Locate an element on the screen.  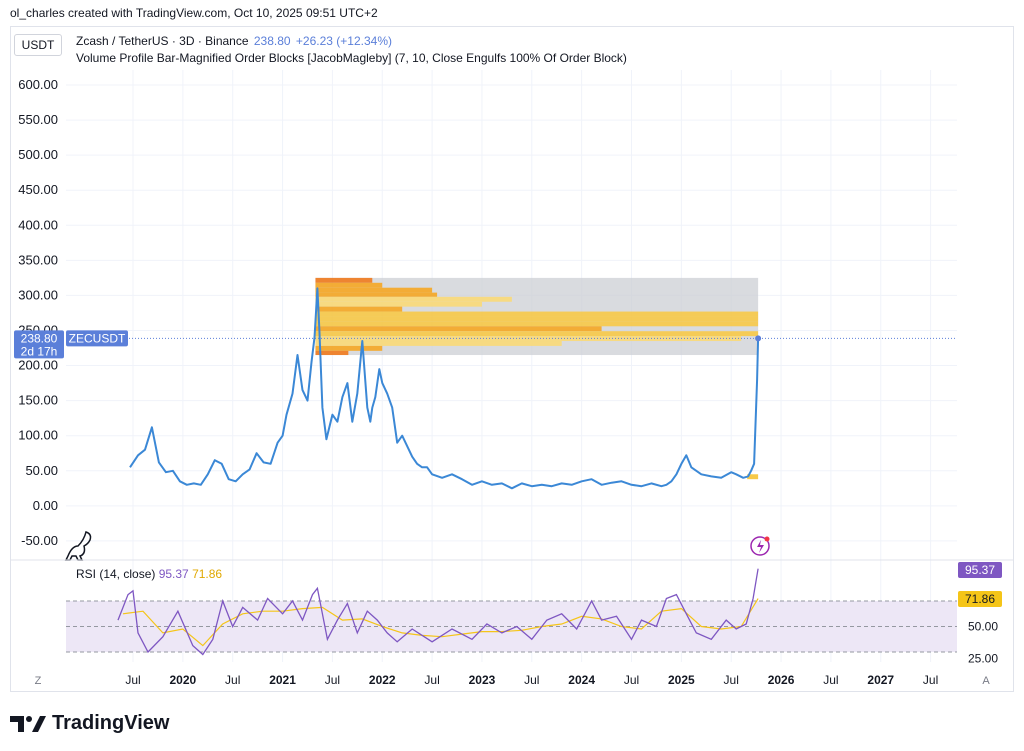
x-axis-tick-label: 2027 is located at coordinates (880, 680).